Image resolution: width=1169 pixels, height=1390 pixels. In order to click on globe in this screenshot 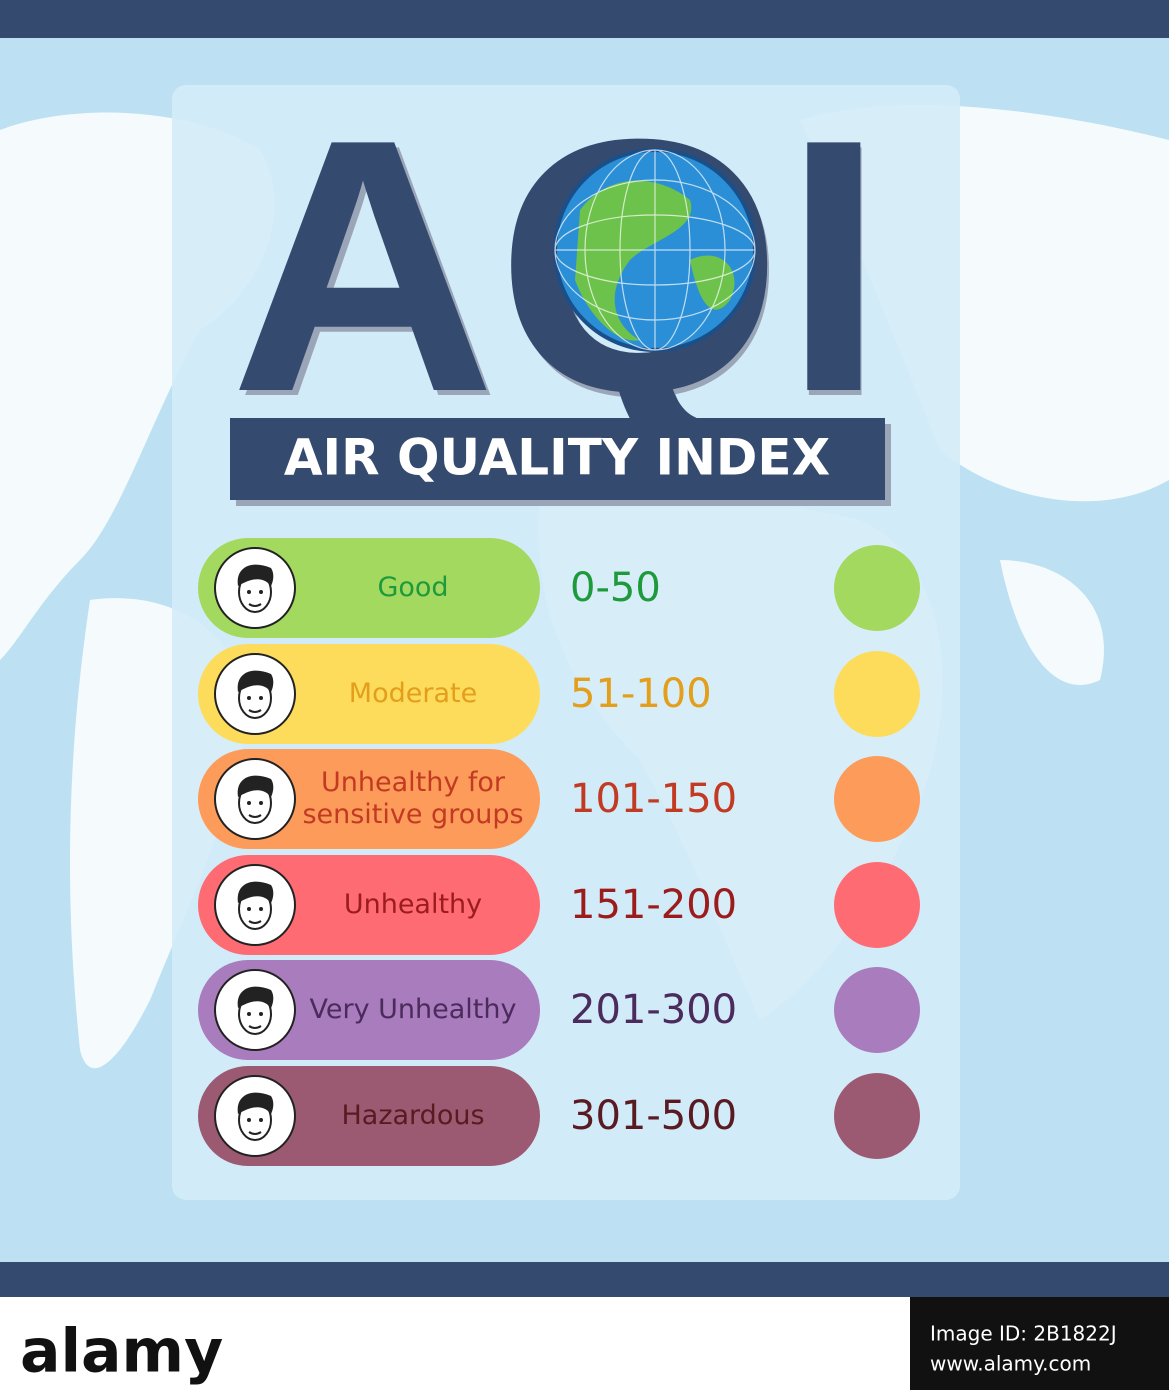, I will do `click(655, 250)`.